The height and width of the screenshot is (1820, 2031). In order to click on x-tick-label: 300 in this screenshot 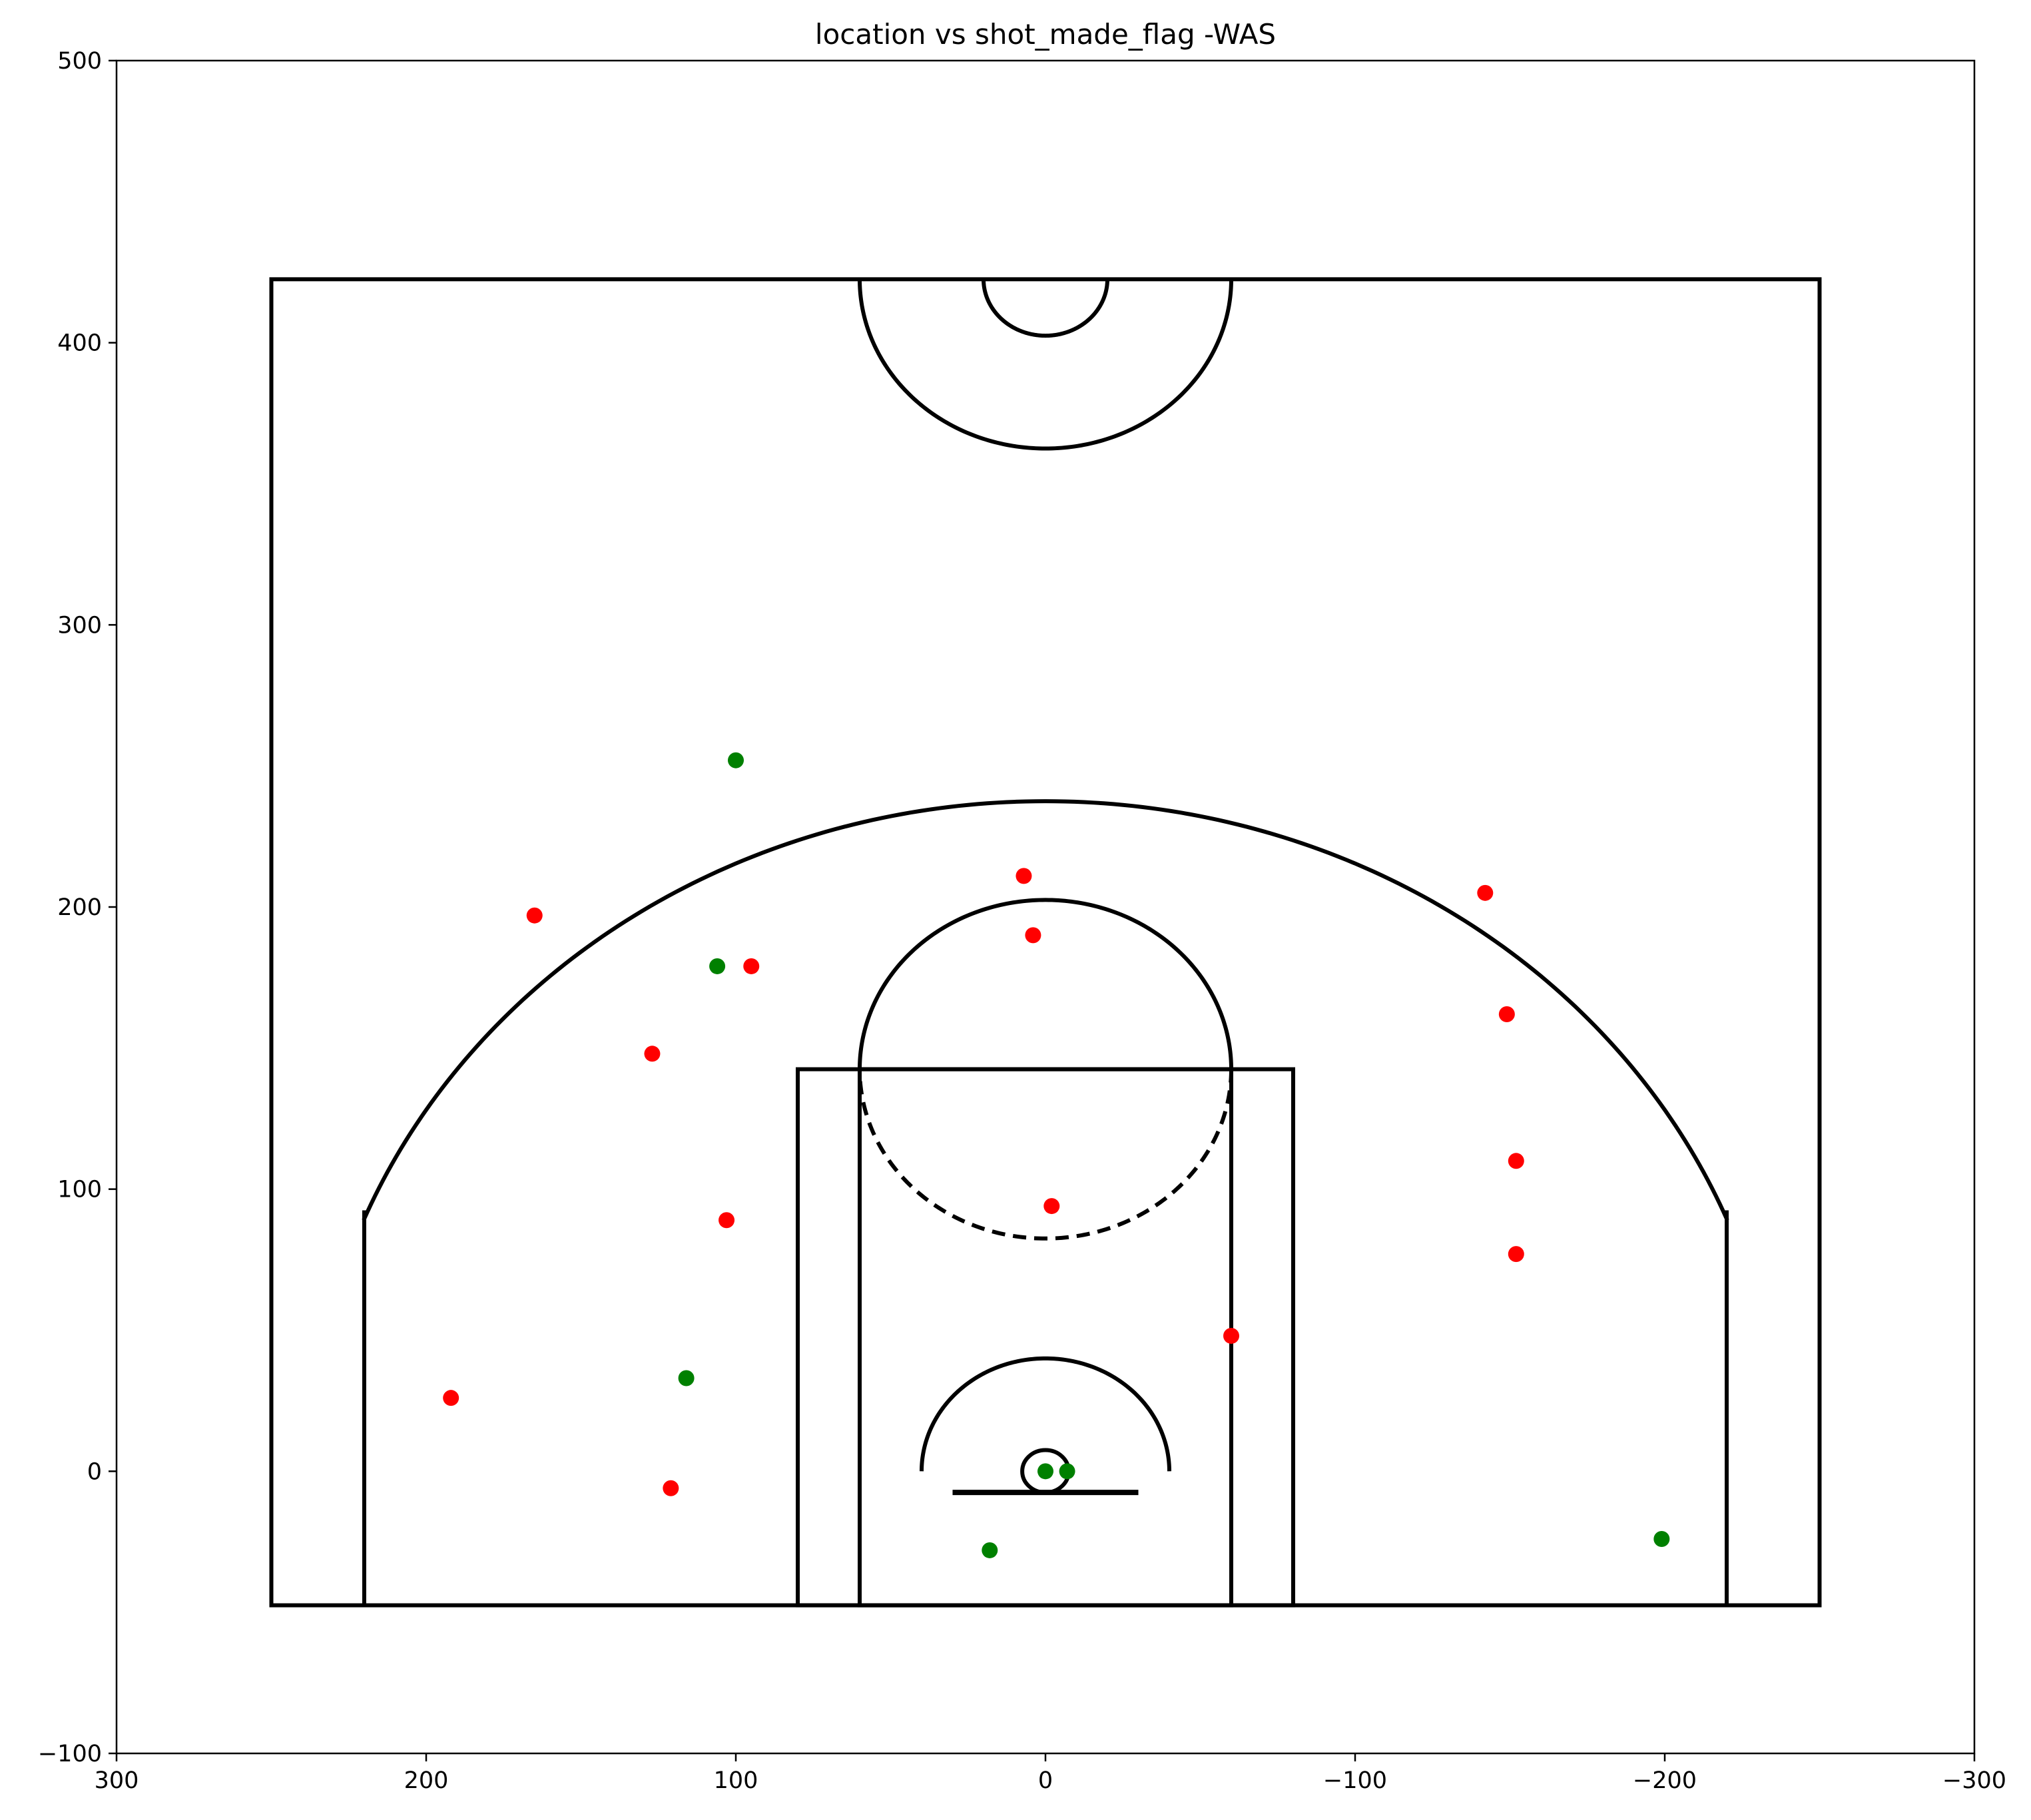, I will do `click(117, 1780)`.